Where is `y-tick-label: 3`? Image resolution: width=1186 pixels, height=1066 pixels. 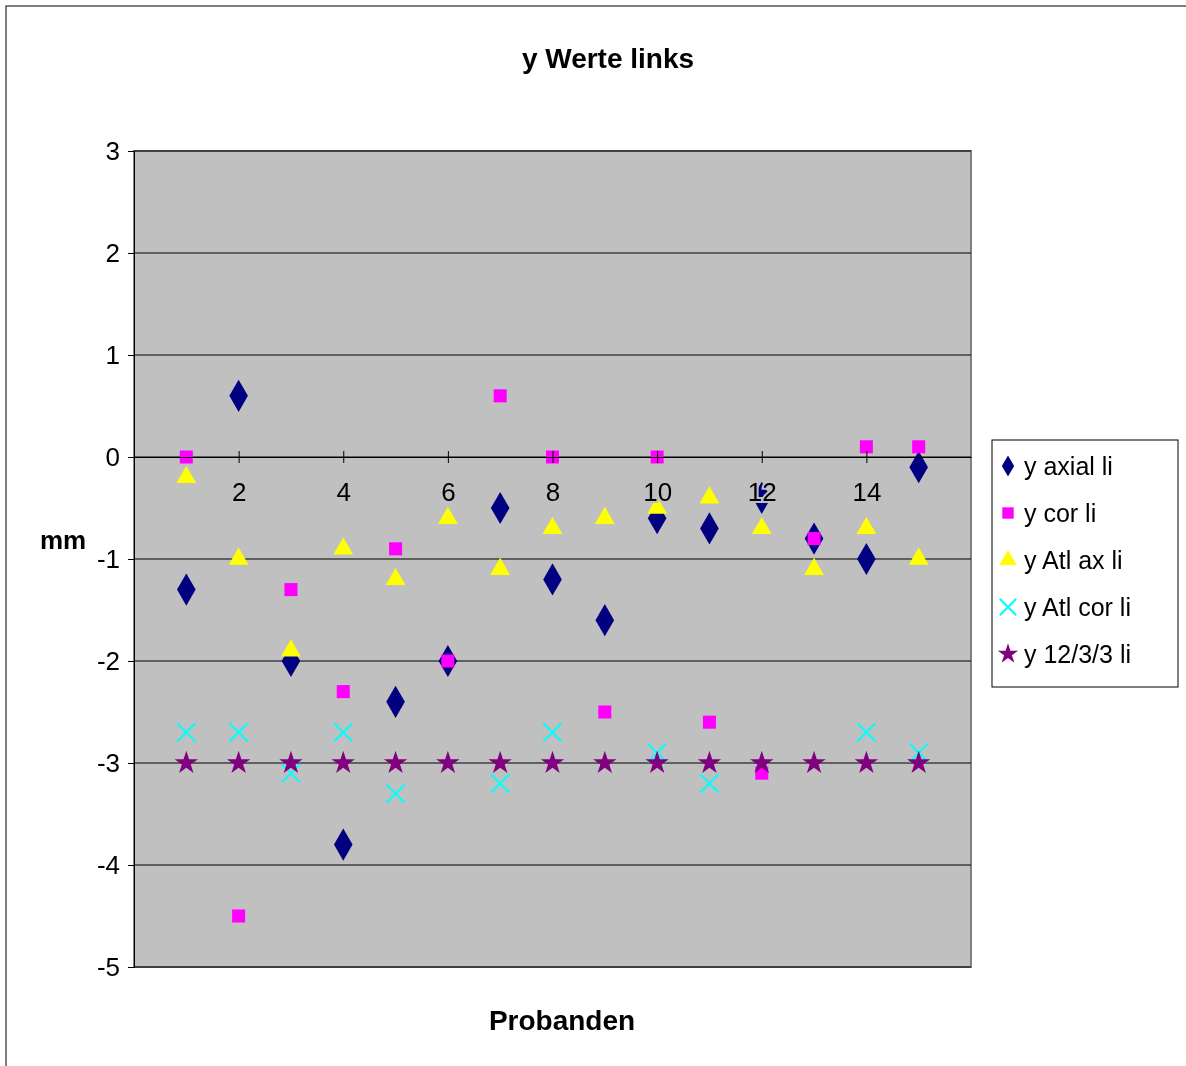
y-tick-label: 3 is located at coordinates (112, 150).